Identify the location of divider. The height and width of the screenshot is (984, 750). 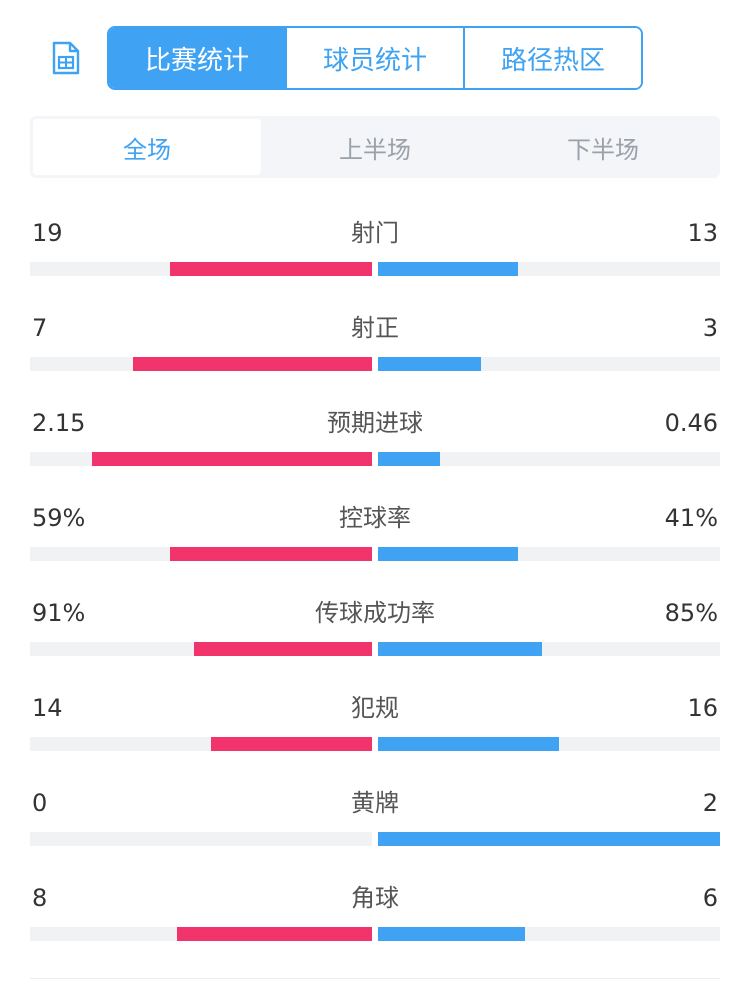
(375, 978).